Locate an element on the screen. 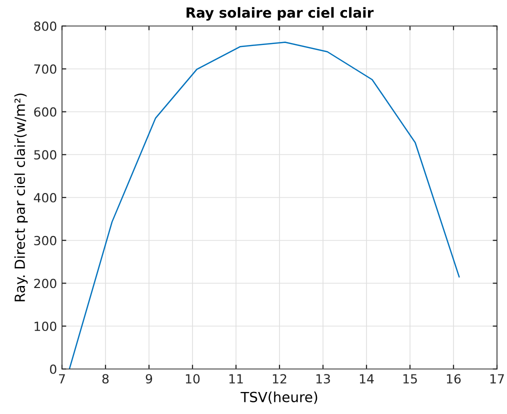 This screenshot has width=507, height=414. y-tick-label: 400 is located at coordinates (45, 197).